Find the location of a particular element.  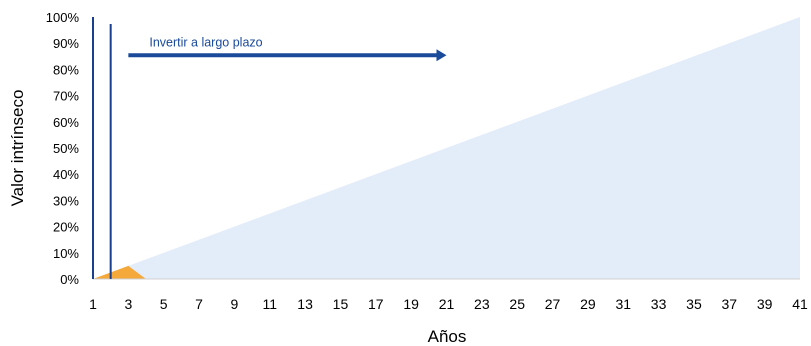

annotation-arrow-head is located at coordinates (441, 55).